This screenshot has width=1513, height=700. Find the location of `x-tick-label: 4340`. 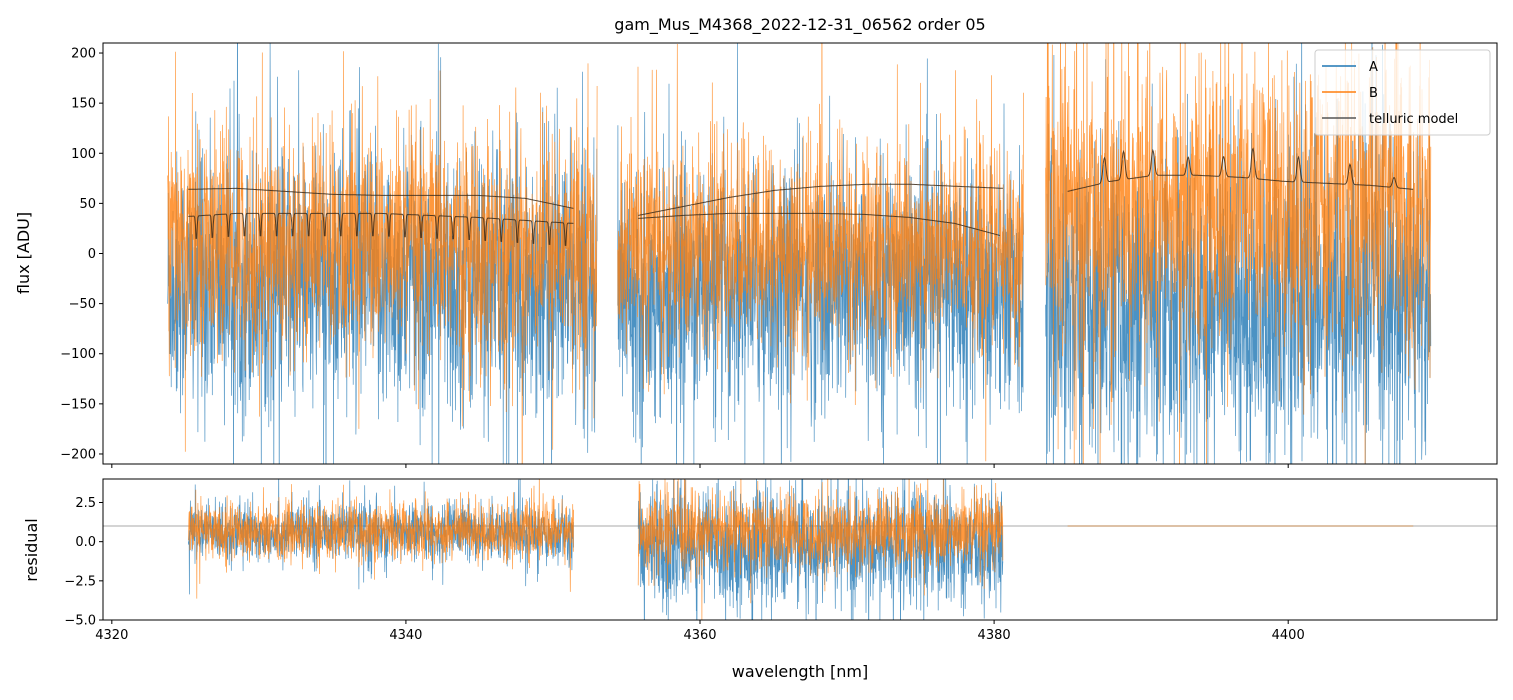

x-tick-label: 4340 is located at coordinates (405, 635).